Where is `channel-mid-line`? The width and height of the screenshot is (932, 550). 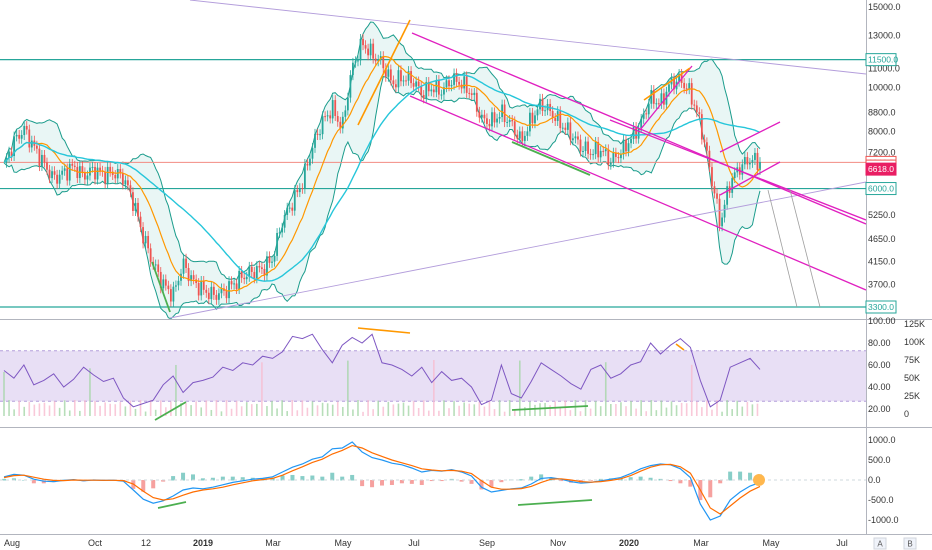
channel-mid-line is located at coordinates (737, 170).